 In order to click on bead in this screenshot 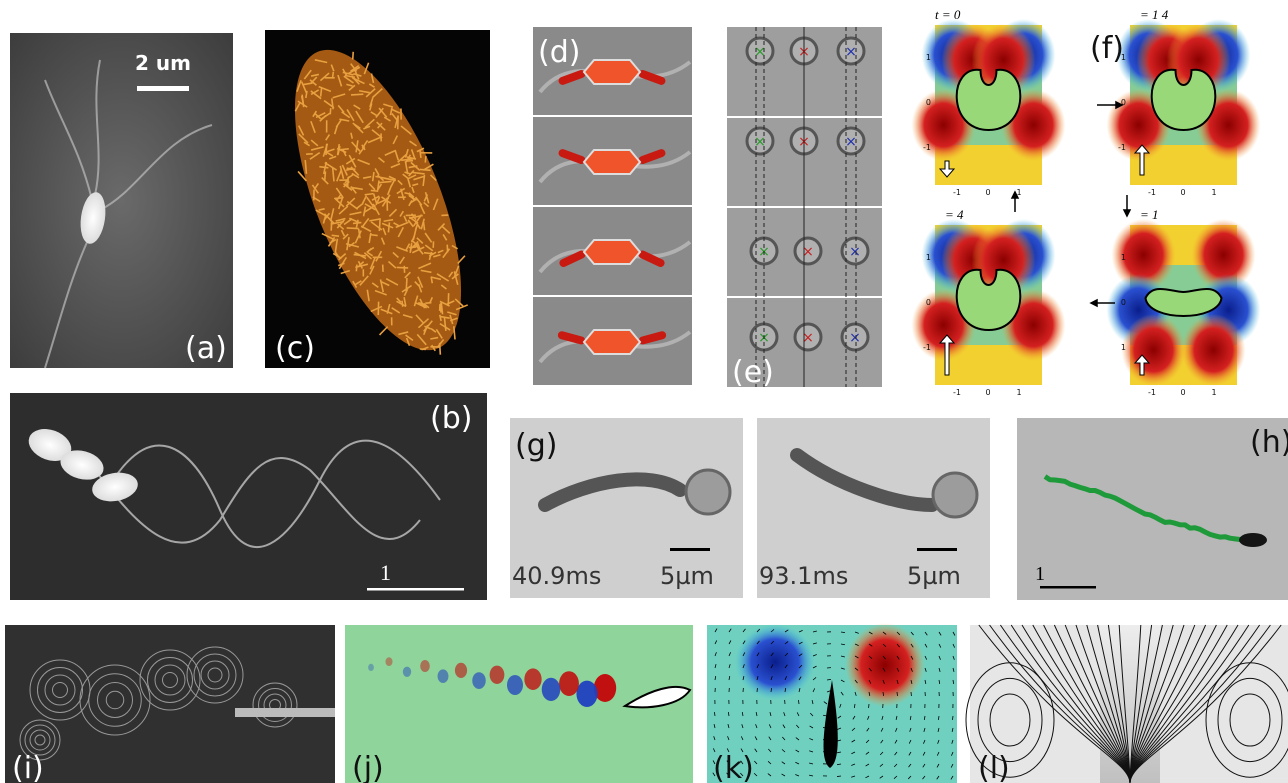, I will do `click(760, 141)`.